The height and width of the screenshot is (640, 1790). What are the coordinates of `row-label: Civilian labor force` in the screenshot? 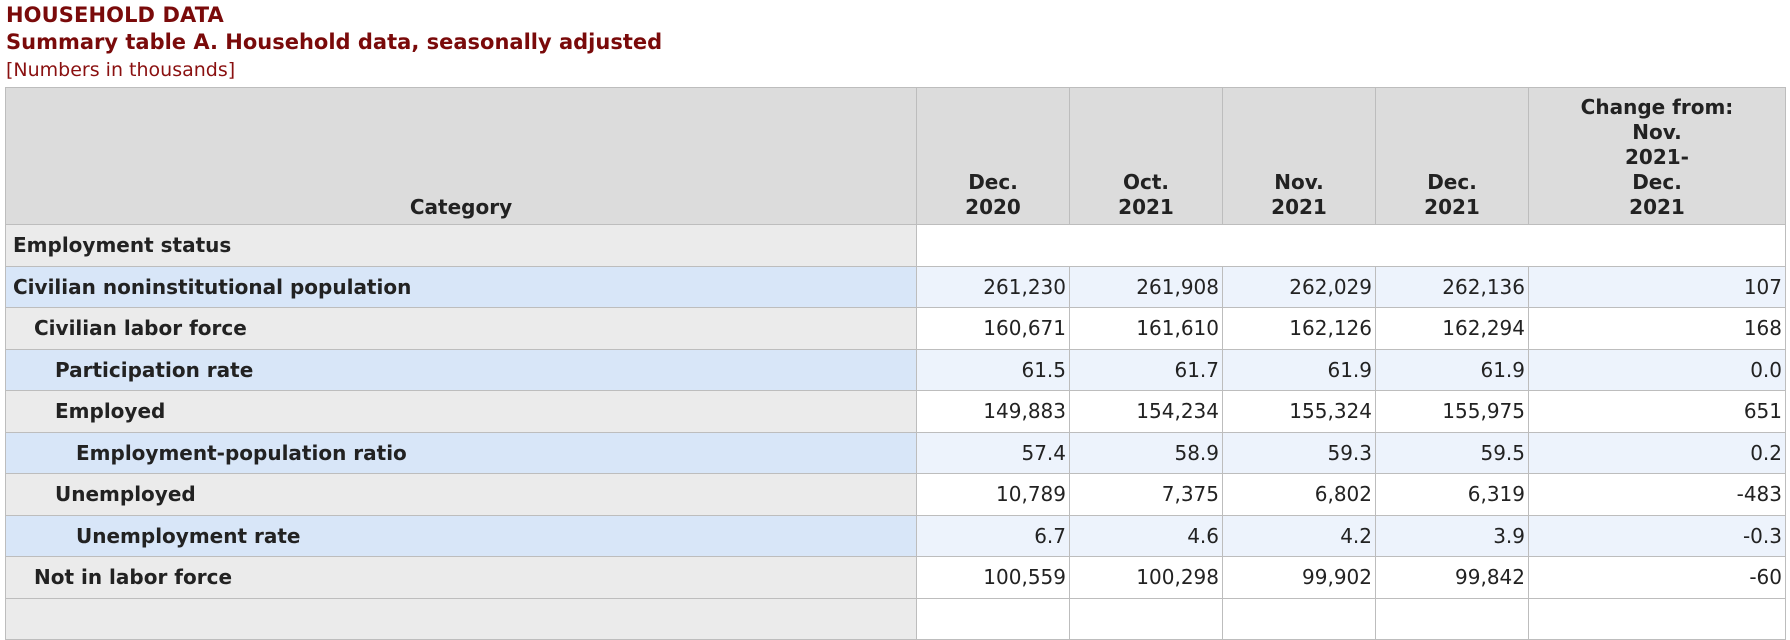 It's located at (461, 328).